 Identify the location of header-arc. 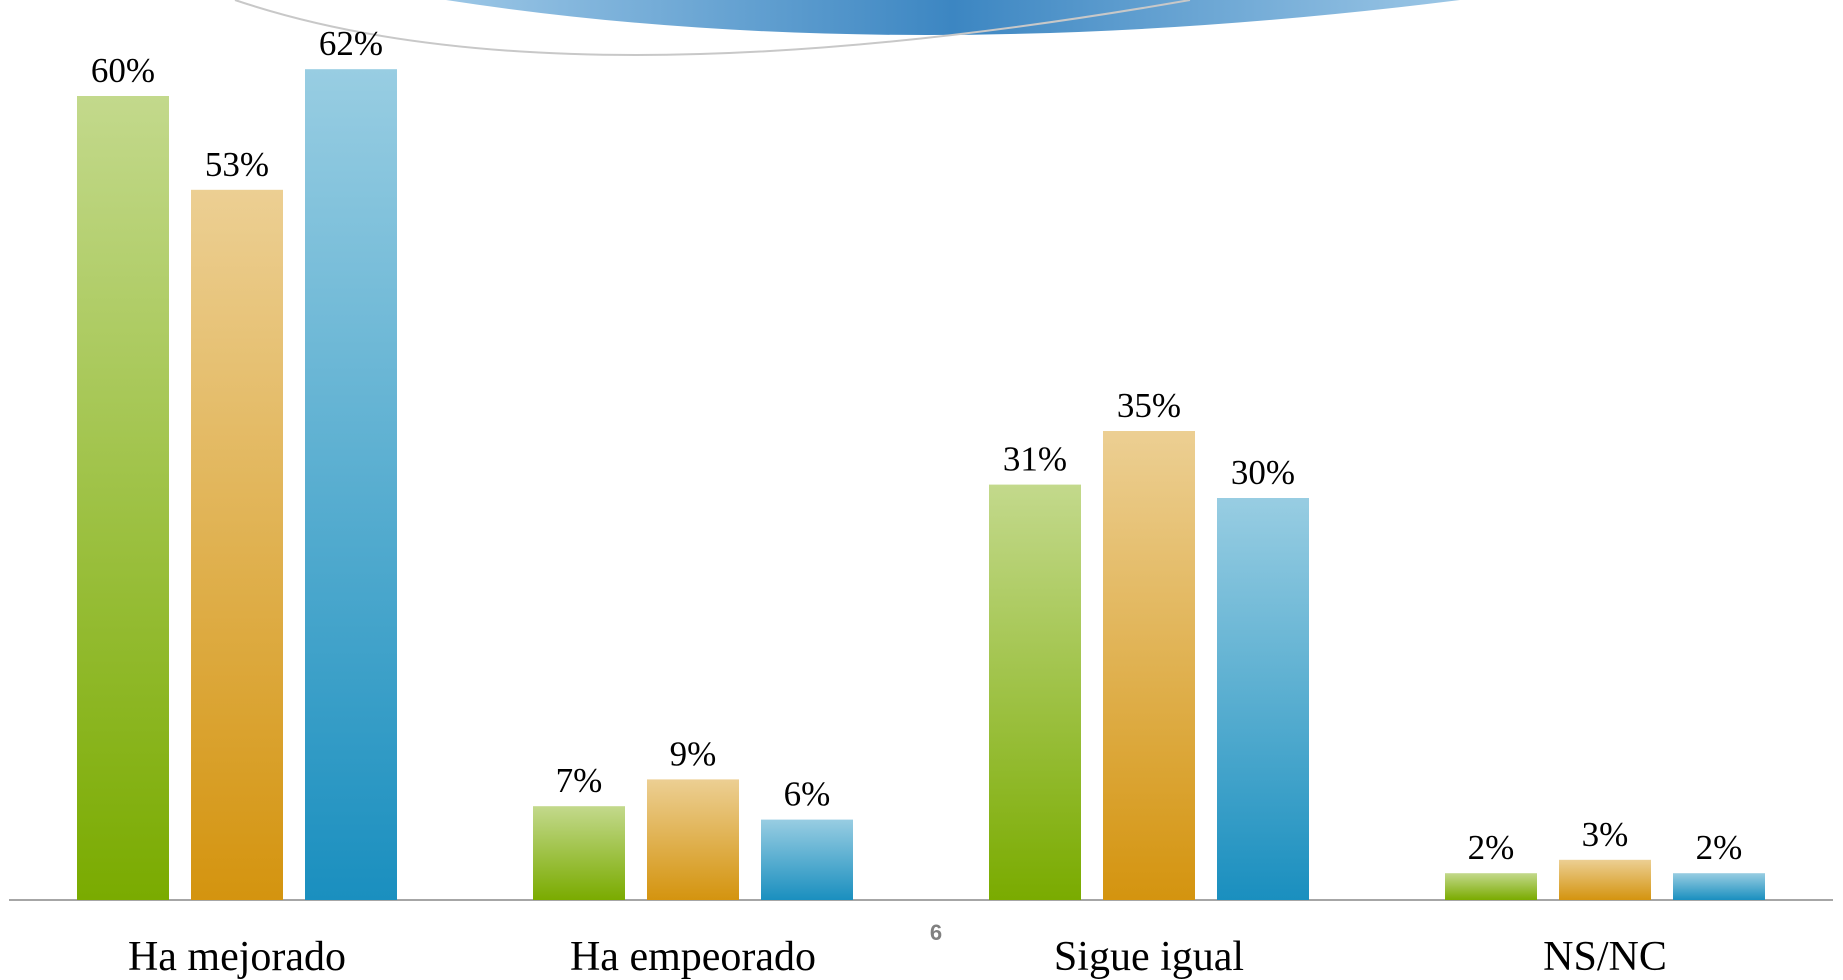
(712, 28).